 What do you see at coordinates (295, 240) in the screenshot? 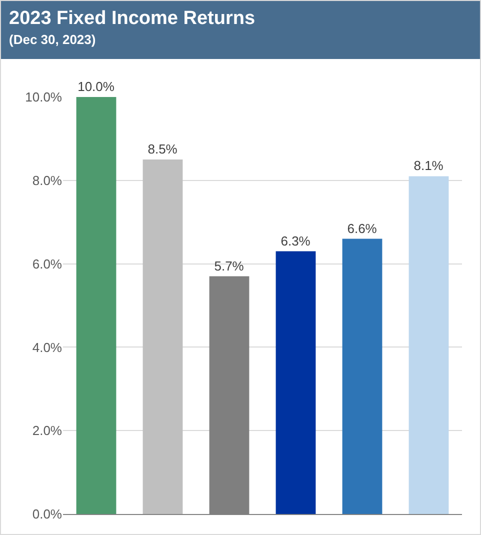
I see `data-label: 6.3%` at bounding box center [295, 240].